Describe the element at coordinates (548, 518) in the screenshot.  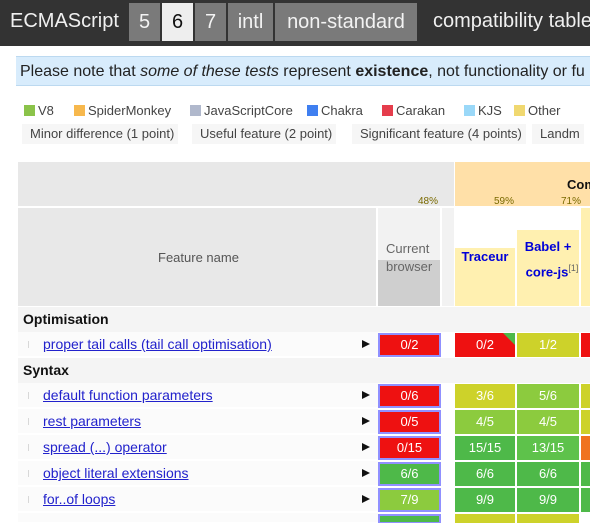
I see `result-babel` at that location.